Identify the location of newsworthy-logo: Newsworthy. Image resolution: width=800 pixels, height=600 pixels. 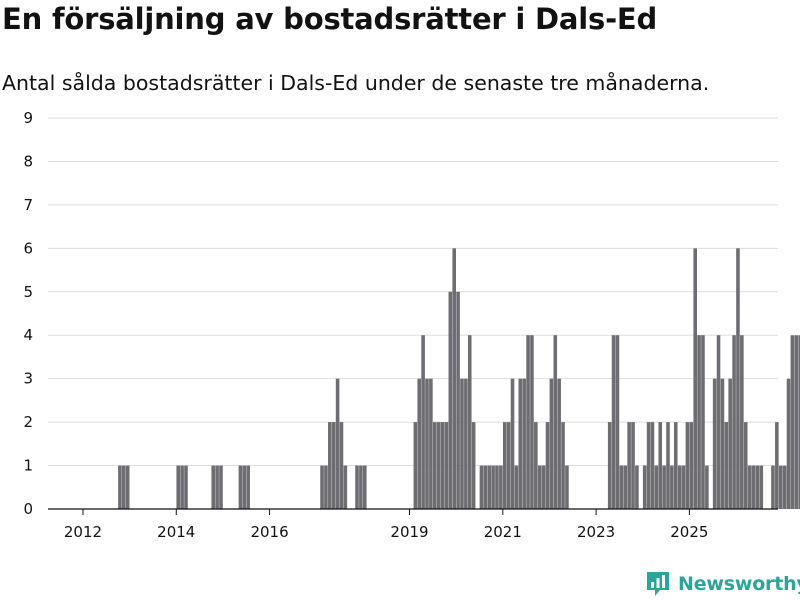
(722, 584).